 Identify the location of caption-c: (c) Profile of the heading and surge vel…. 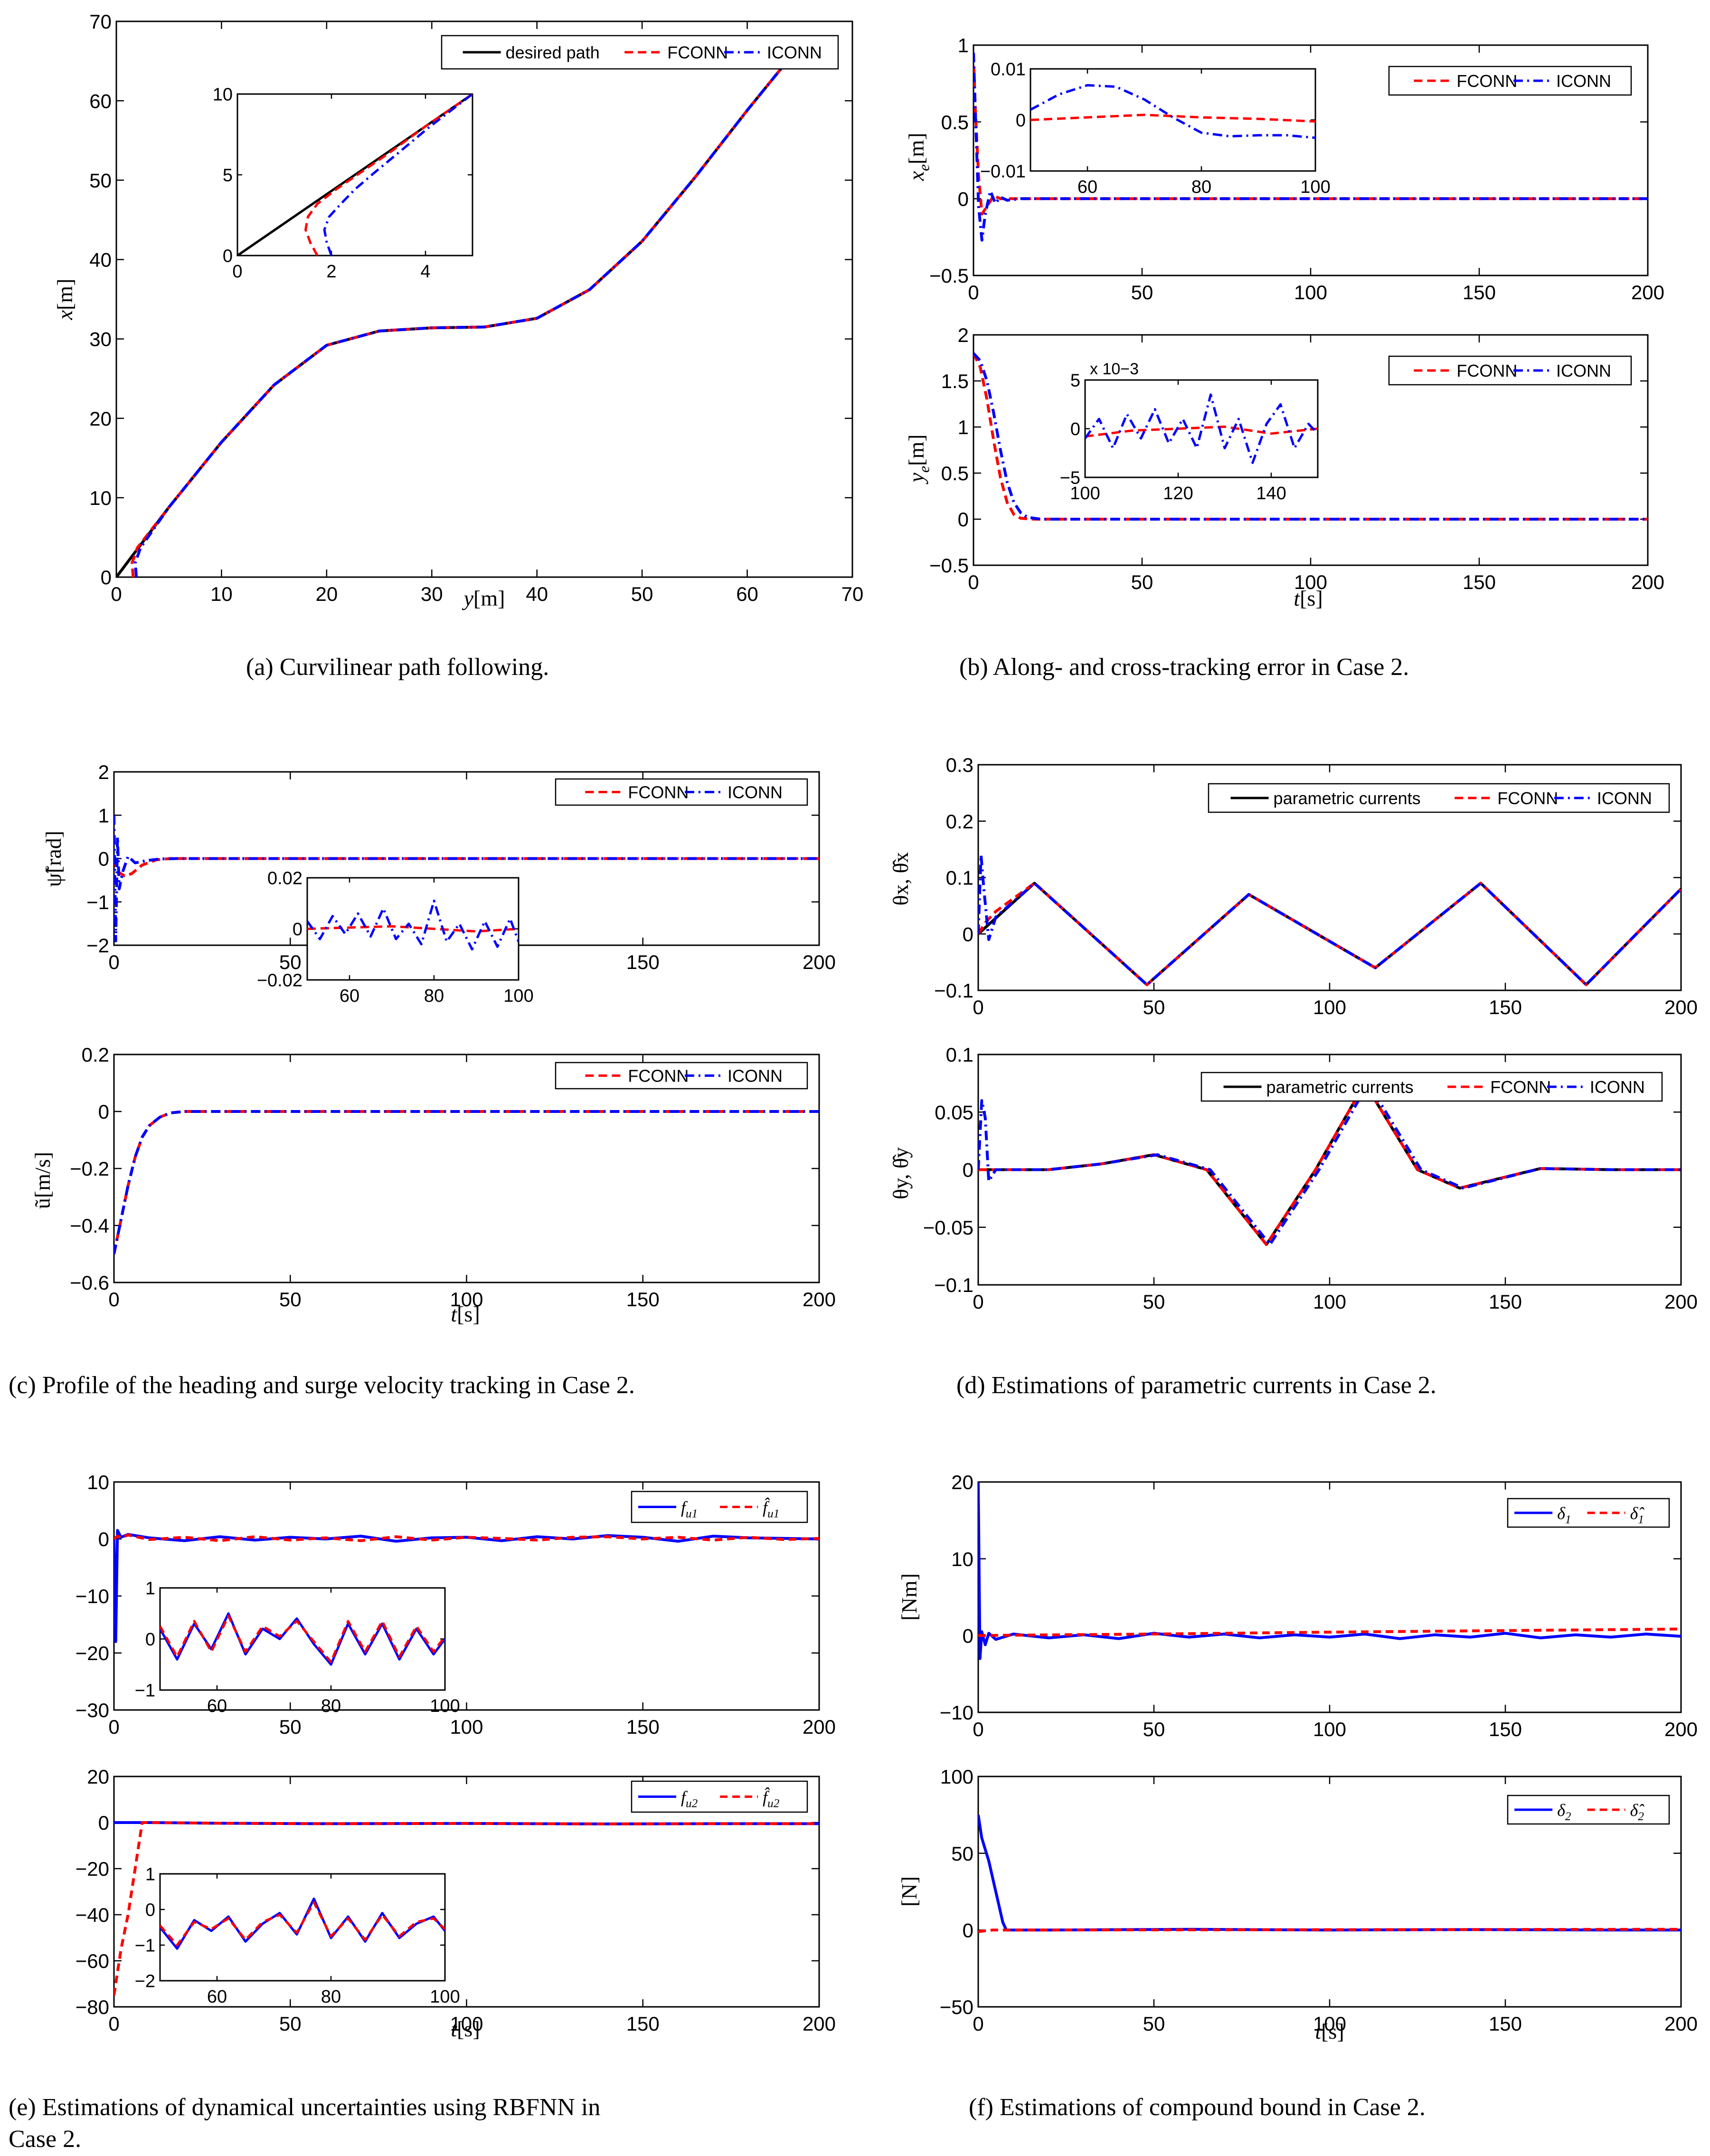
(322, 1385).